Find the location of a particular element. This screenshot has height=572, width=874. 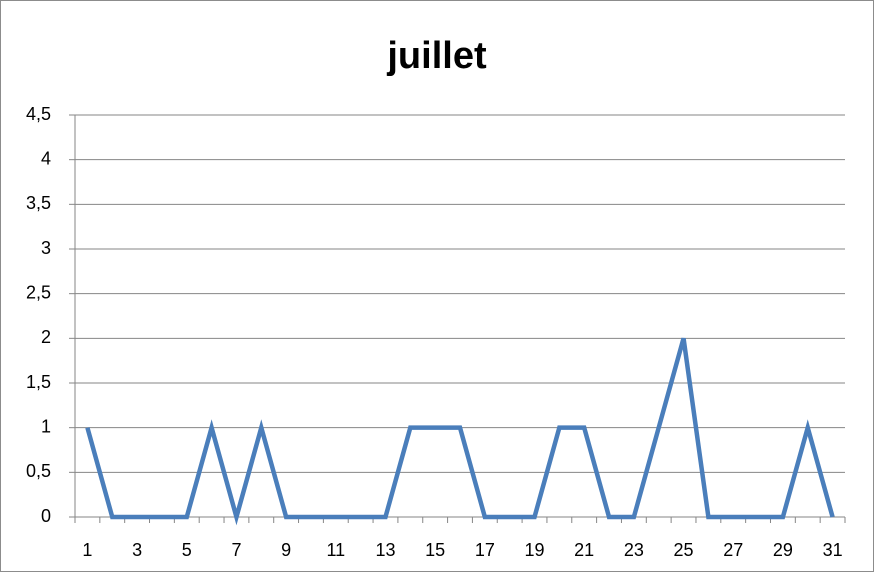

x-tick-label: 19 is located at coordinates (535, 550).